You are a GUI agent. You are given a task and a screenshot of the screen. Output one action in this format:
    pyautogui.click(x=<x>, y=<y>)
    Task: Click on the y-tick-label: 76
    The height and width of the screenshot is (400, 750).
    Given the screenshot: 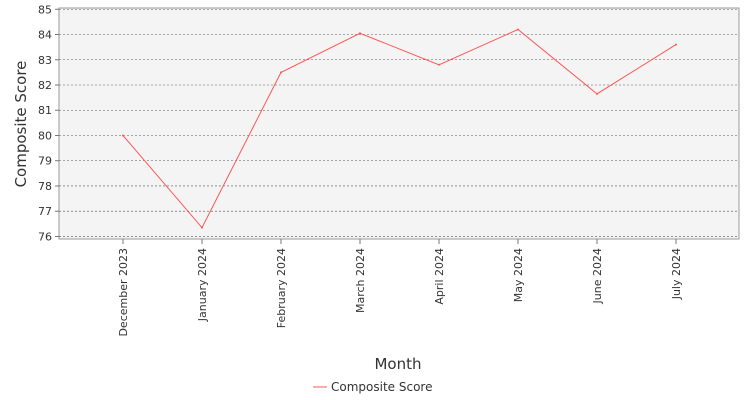 What is the action you would take?
    pyautogui.click(x=45, y=236)
    